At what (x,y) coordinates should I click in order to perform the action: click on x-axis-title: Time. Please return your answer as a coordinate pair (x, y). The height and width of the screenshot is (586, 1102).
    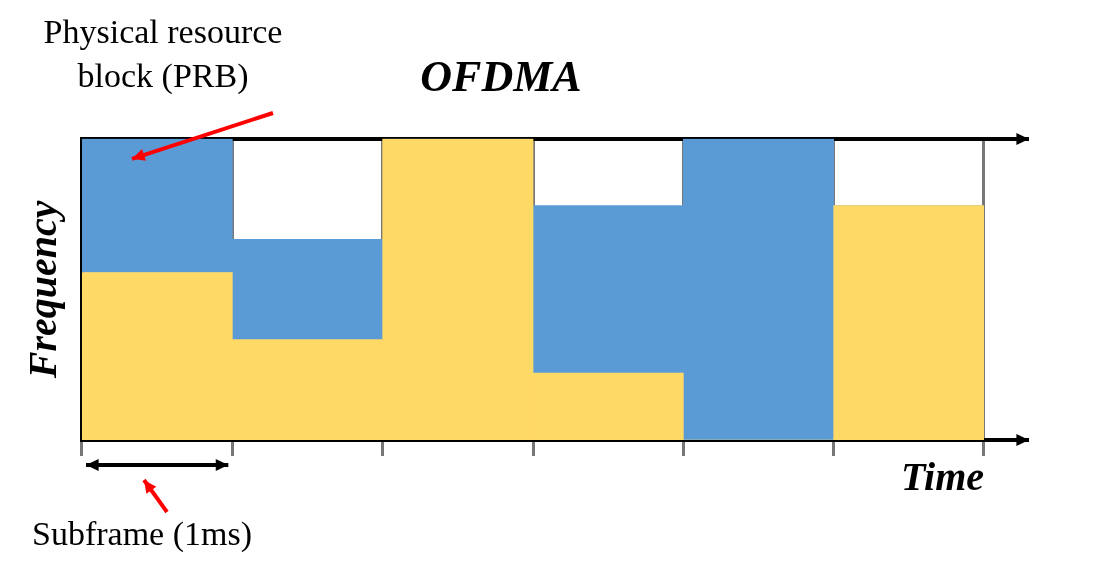
    Looking at the image, I should click on (942, 477).